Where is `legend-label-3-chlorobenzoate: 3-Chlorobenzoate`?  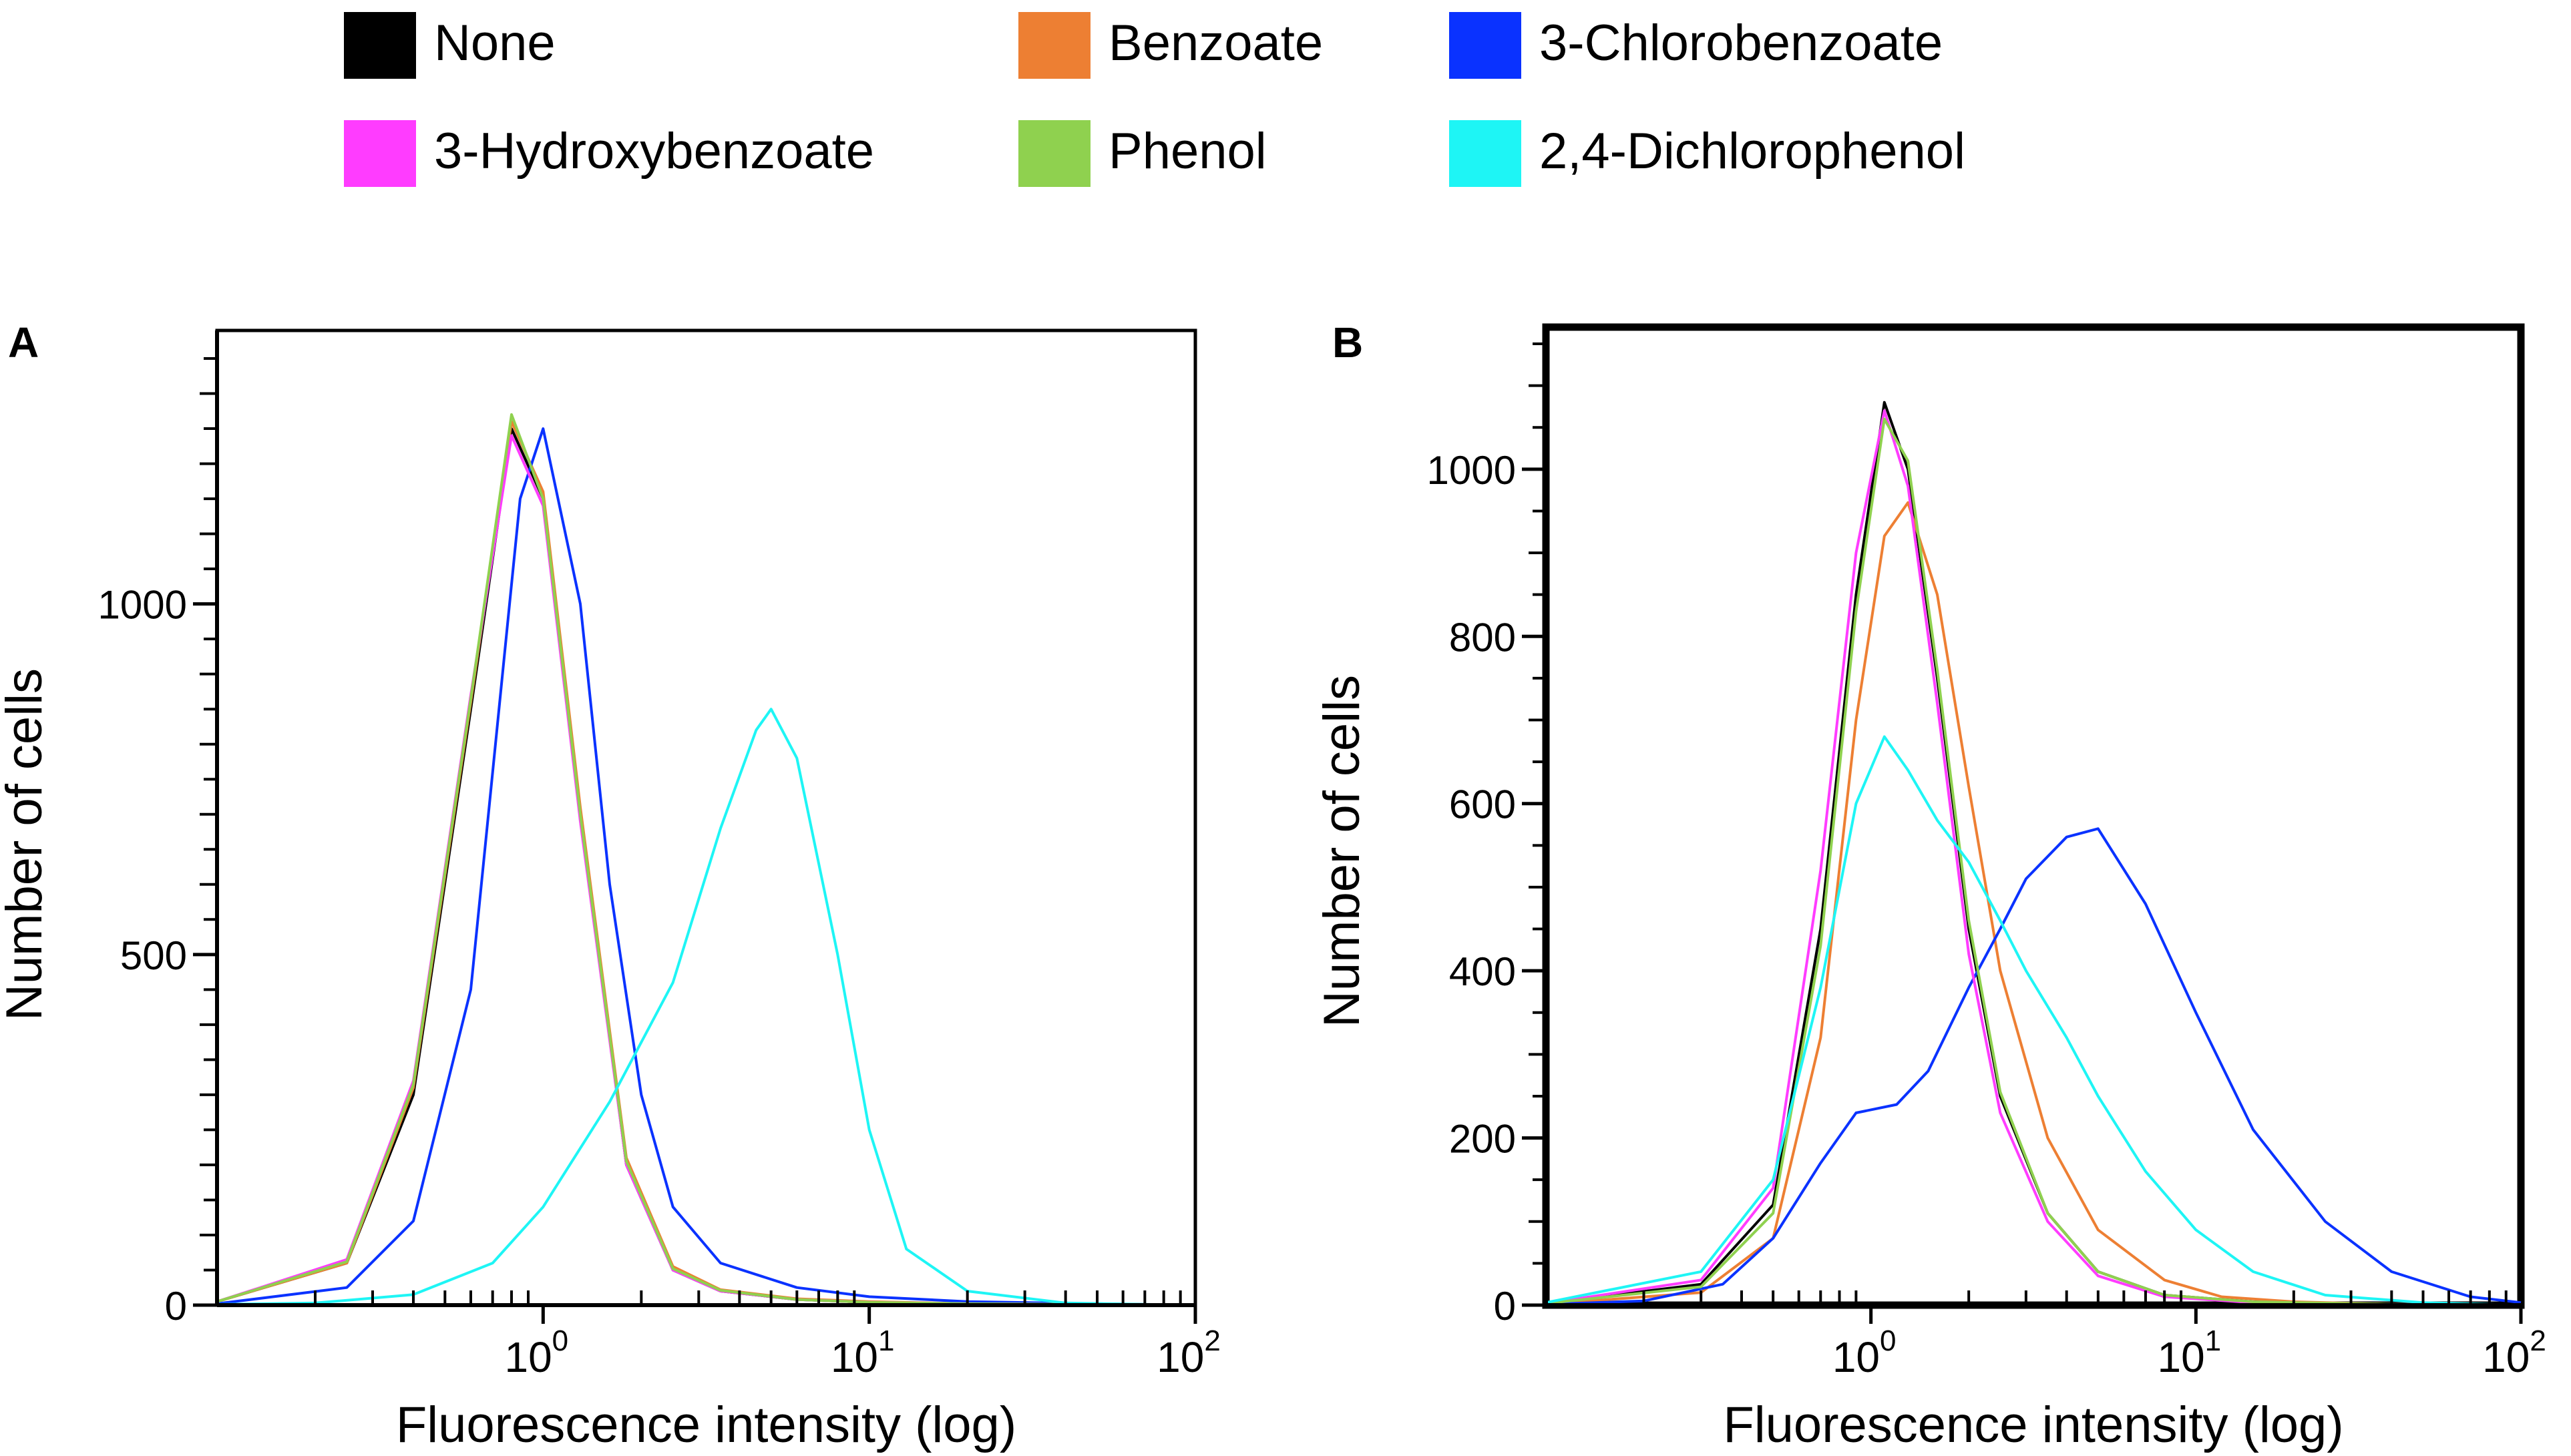
legend-label-3-chlorobenzoate: 3-Chlorobenzoate is located at coordinates (1741, 43).